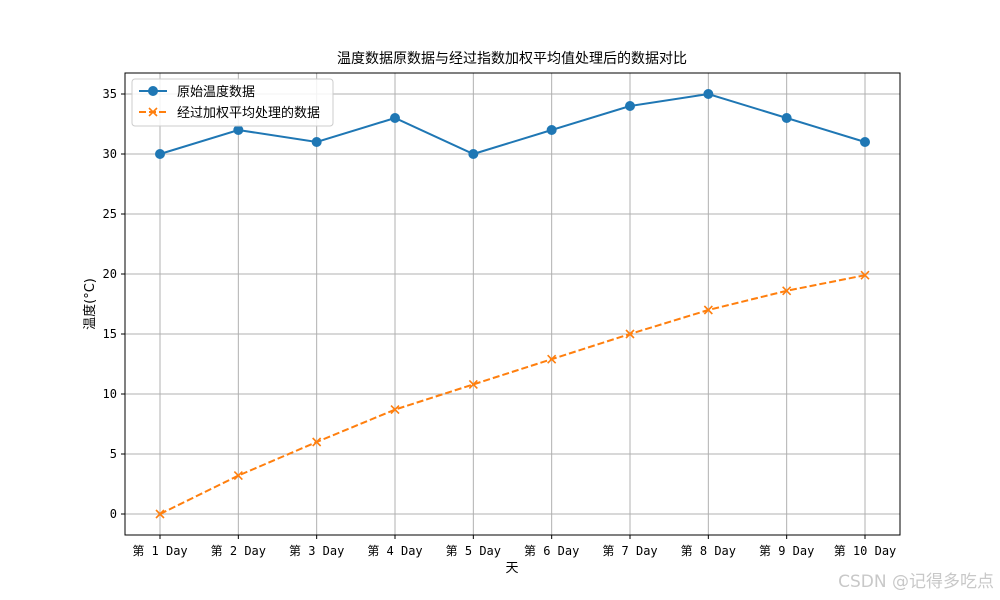 Image resolution: width=1000 pixels, height=600 pixels. I want to click on watermark: CSDN @记得多吃点, so click(916, 582).